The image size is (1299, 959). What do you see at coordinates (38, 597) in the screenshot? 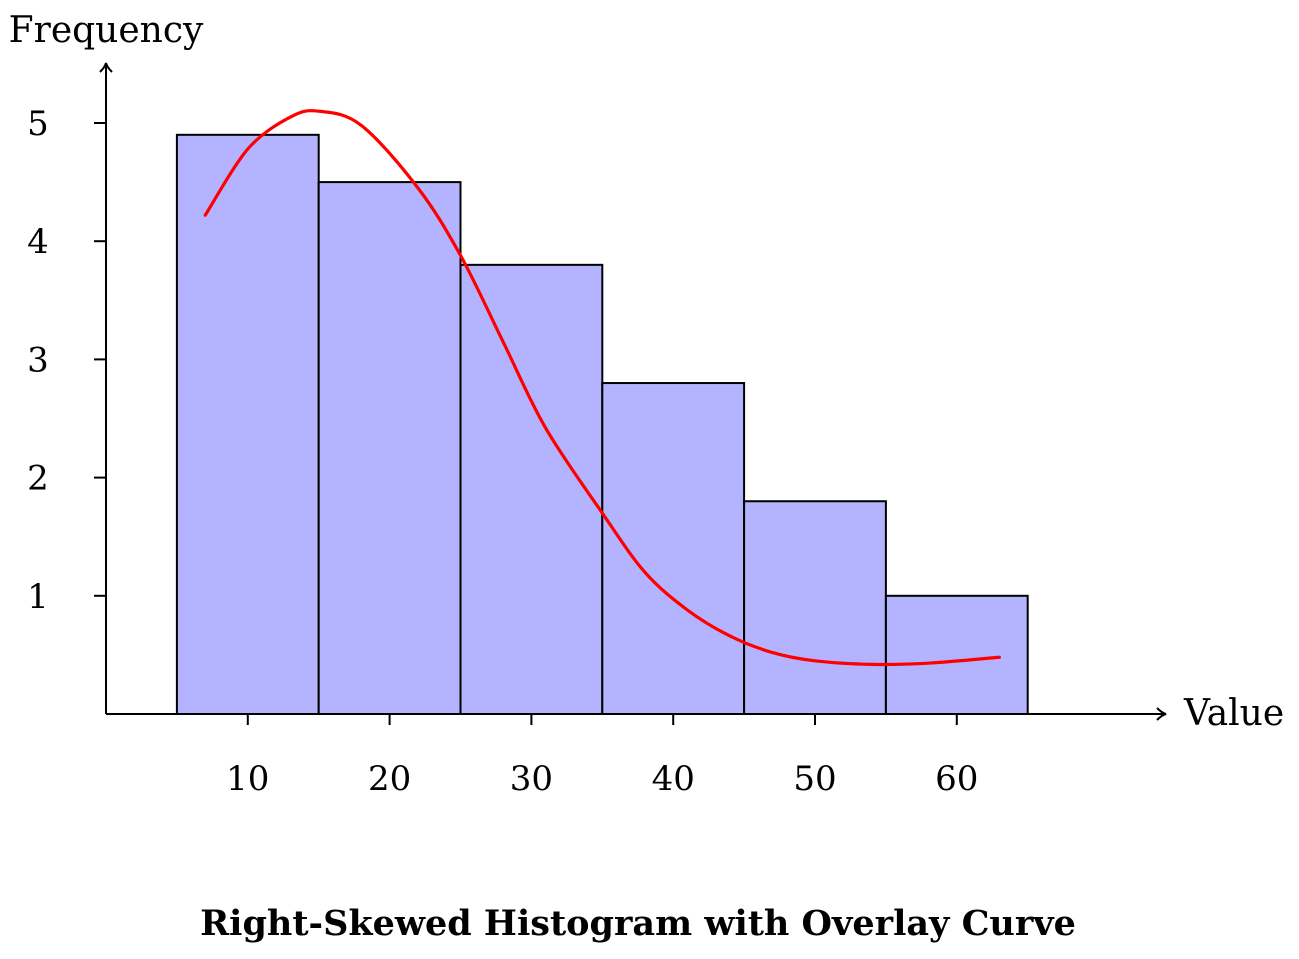
I see `y-tick-label: 1` at bounding box center [38, 597].